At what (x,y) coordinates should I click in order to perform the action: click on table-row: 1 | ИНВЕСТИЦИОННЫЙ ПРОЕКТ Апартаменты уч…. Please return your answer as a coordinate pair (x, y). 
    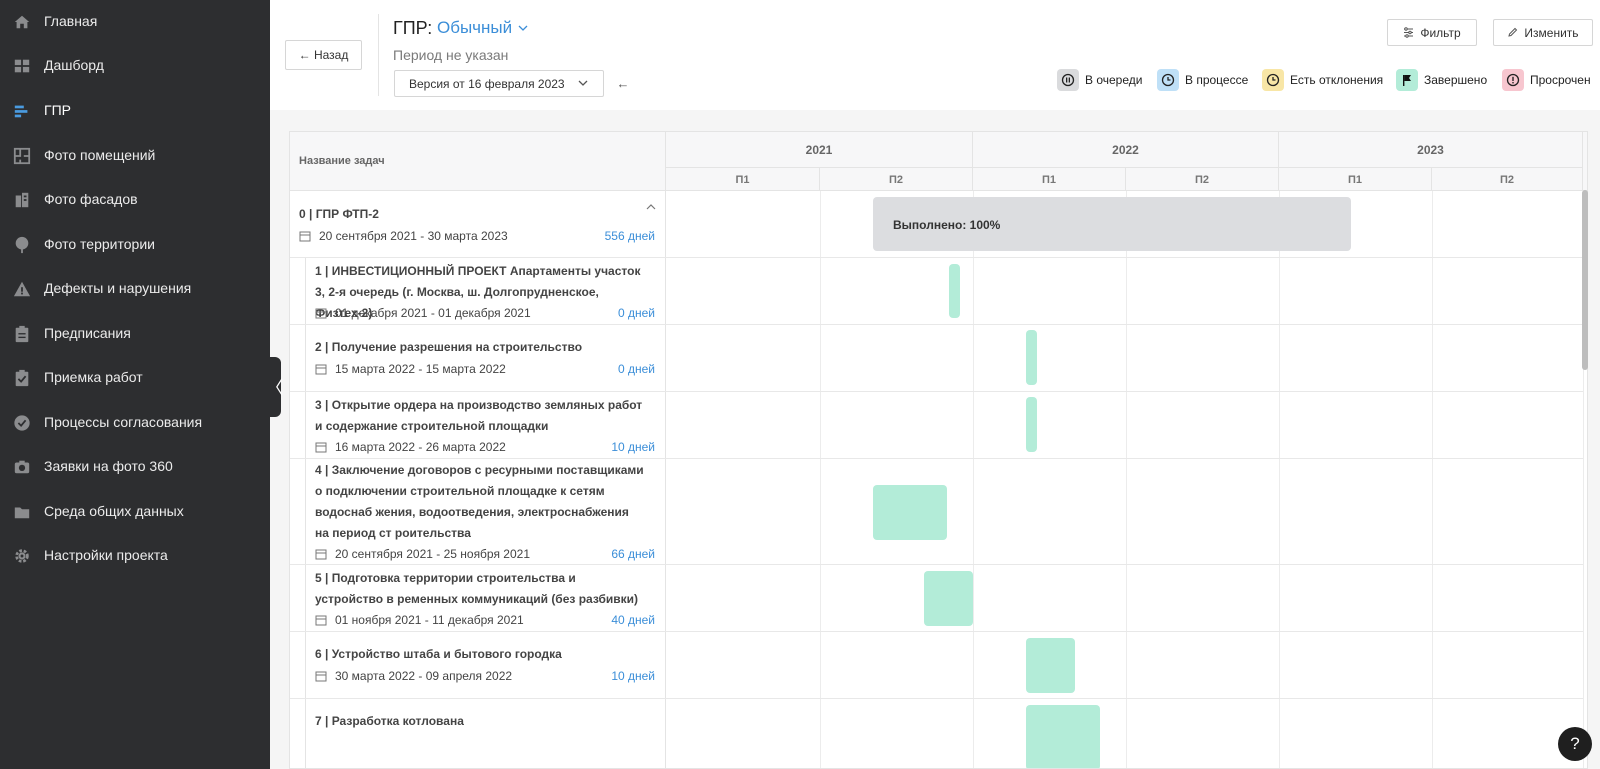
    Looking at the image, I should click on (936, 291).